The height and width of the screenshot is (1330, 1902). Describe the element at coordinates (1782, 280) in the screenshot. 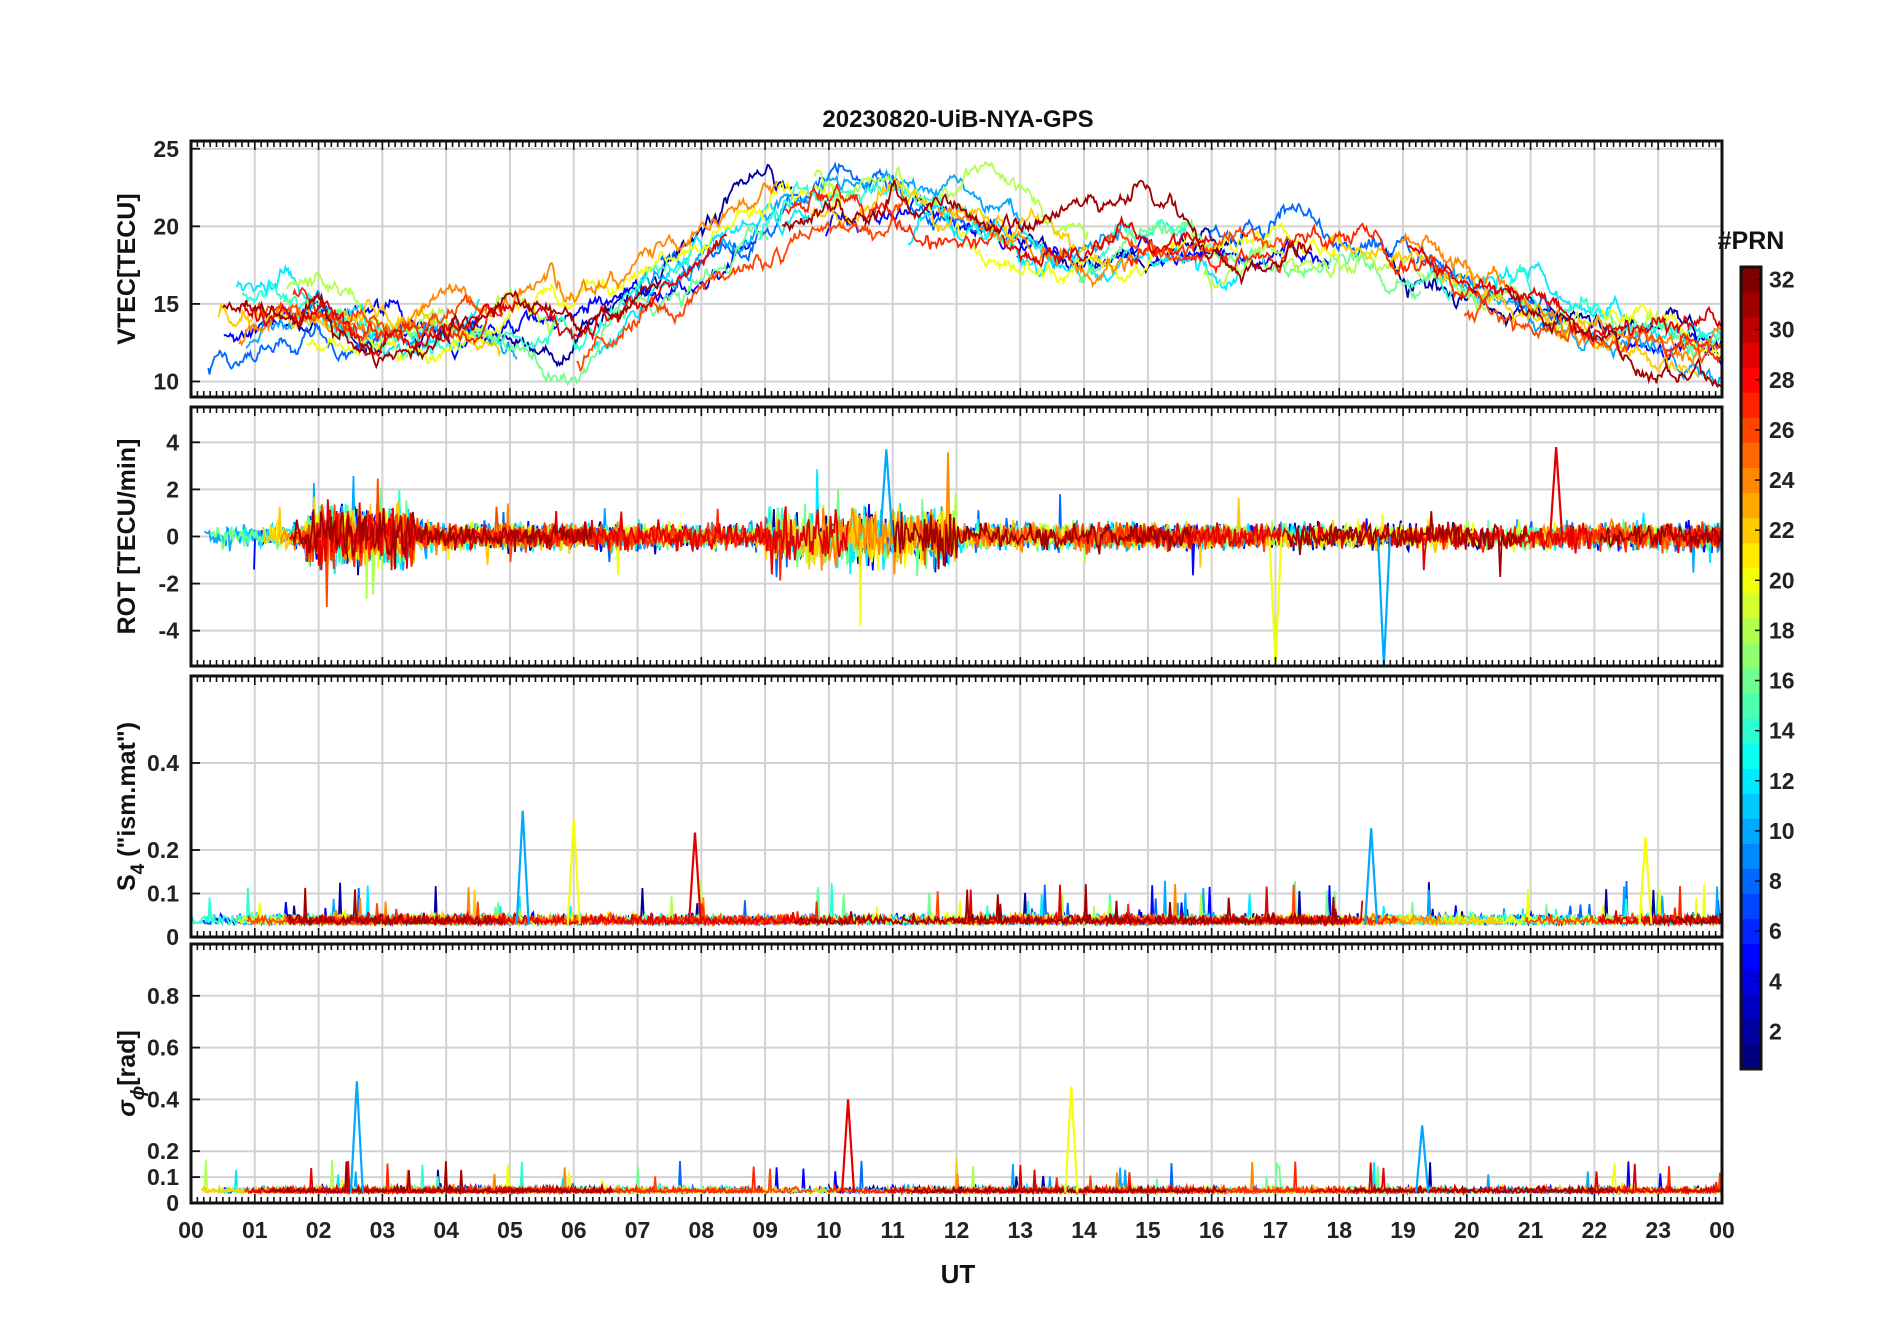

I see `colorbar-tick-label: 32` at that location.